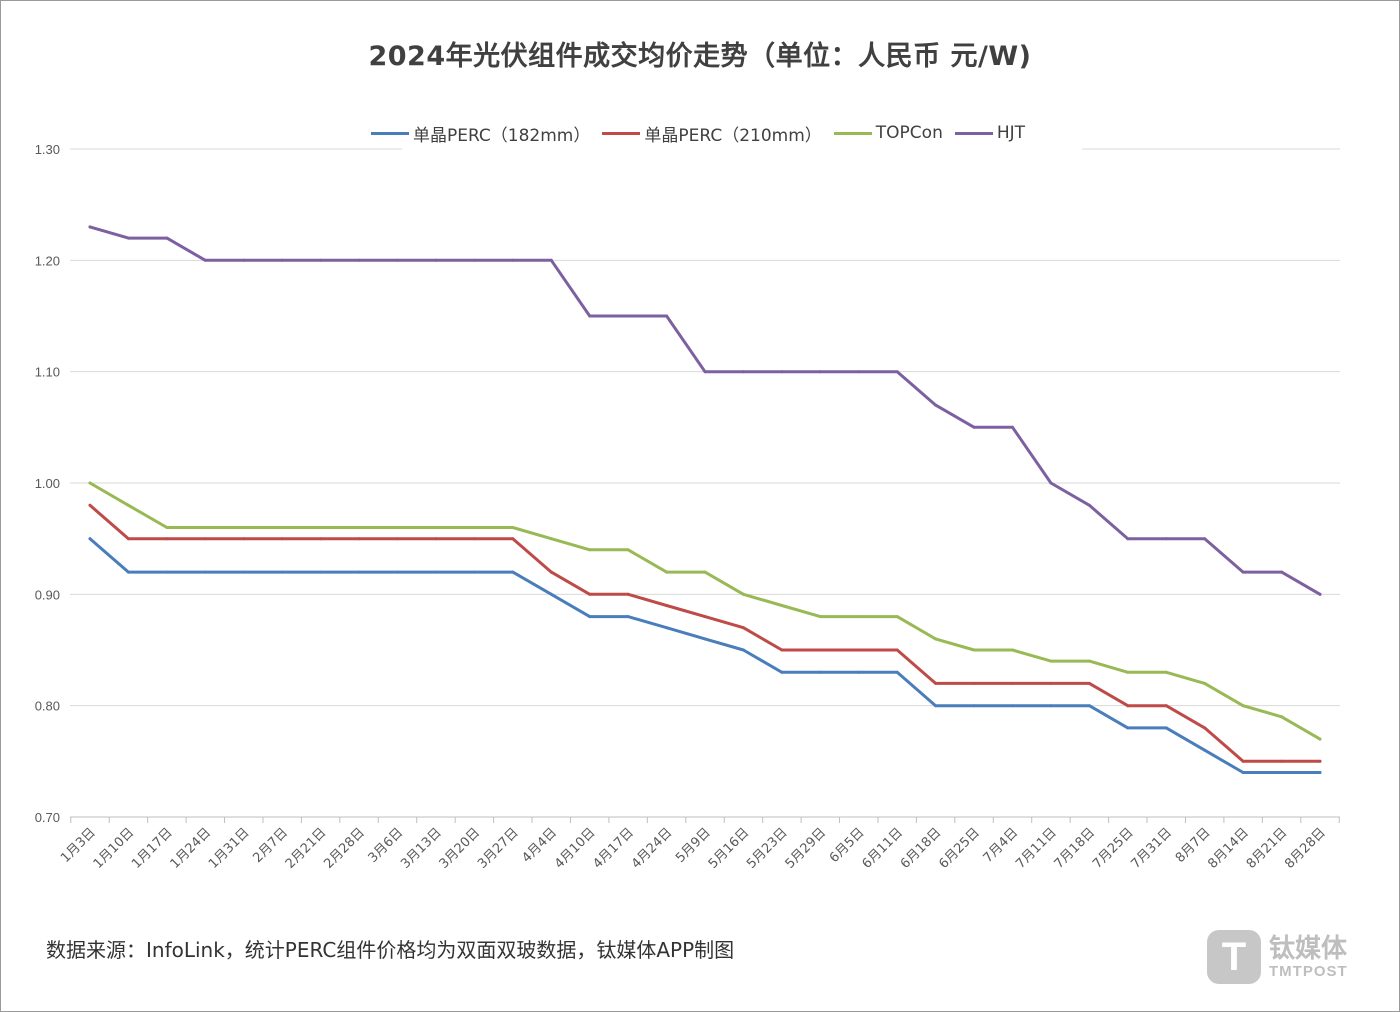  What do you see at coordinates (191, 848) in the screenshot?
I see `x-tick-label: 1月24日` at bounding box center [191, 848].